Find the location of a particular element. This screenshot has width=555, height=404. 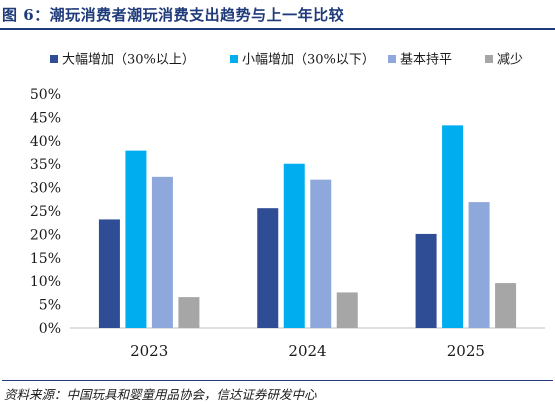

y-tick-label: 15% is located at coordinates (45, 259).